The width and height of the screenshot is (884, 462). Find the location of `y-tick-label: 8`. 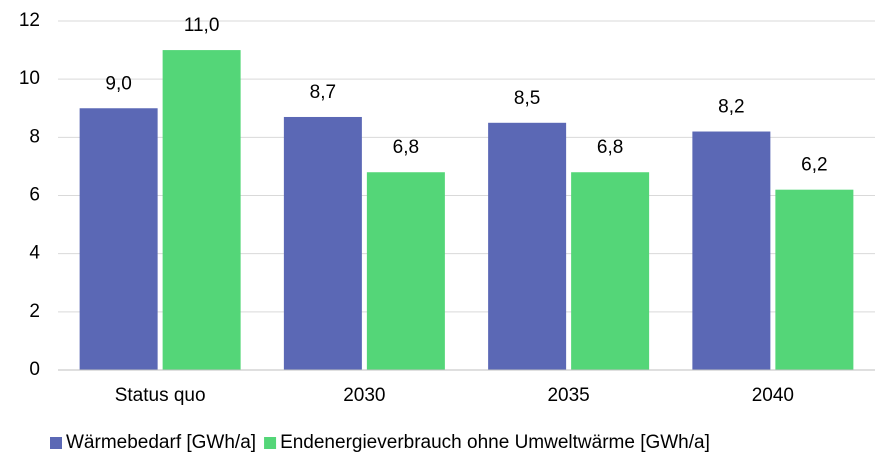

y-tick-label: 8 is located at coordinates (34, 136).